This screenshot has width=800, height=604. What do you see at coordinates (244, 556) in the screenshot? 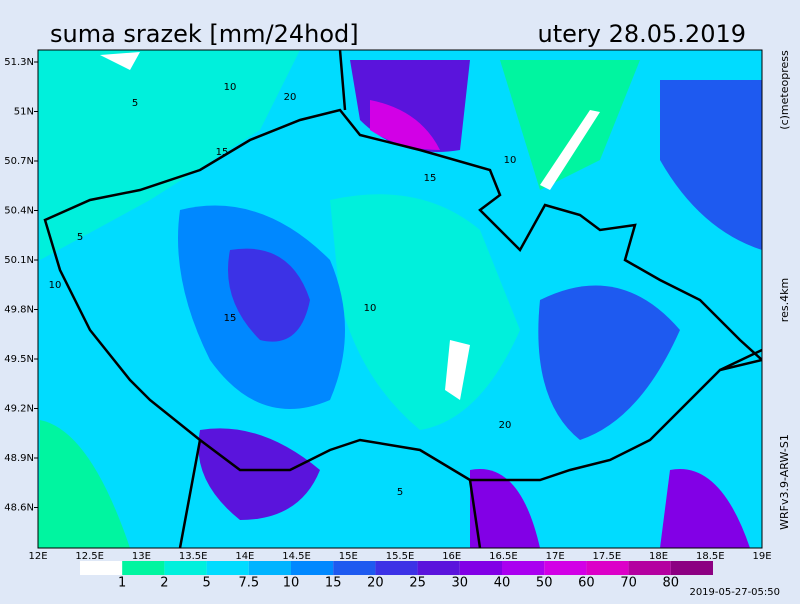
I see `longitude-label: 14E` at bounding box center [244, 556].